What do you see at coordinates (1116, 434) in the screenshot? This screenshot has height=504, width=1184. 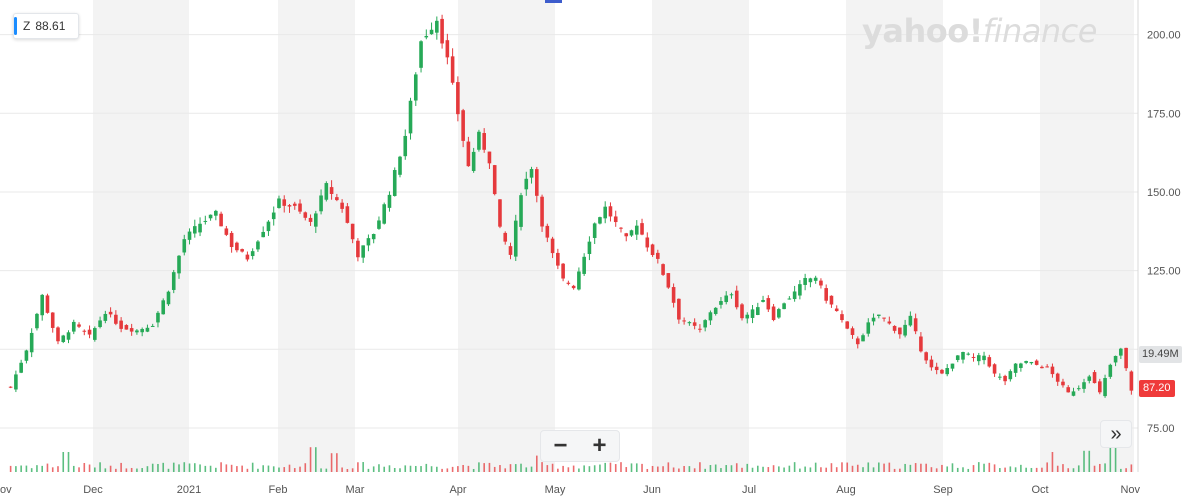 I see `expand-chart-button: »` at bounding box center [1116, 434].